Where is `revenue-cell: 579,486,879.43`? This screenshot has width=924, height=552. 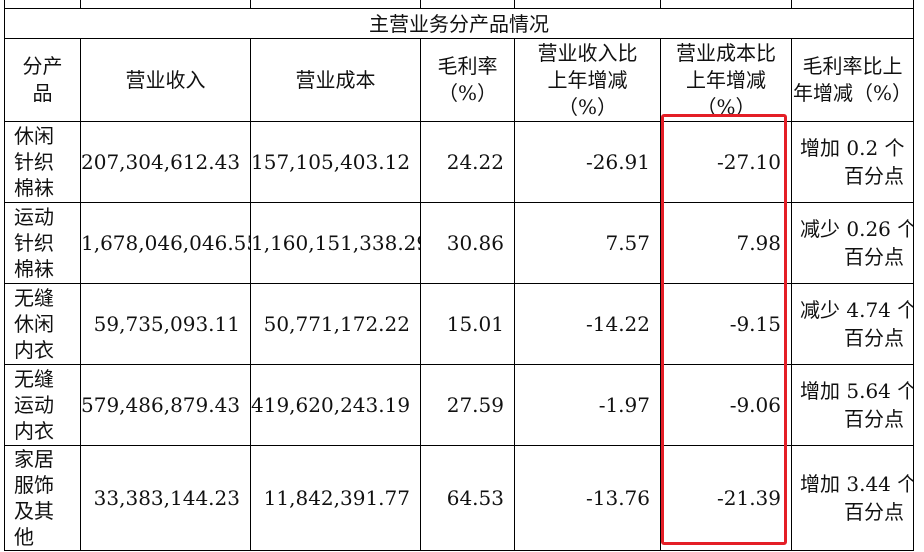
revenue-cell: 579,486,879.43 is located at coordinates (165, 405).